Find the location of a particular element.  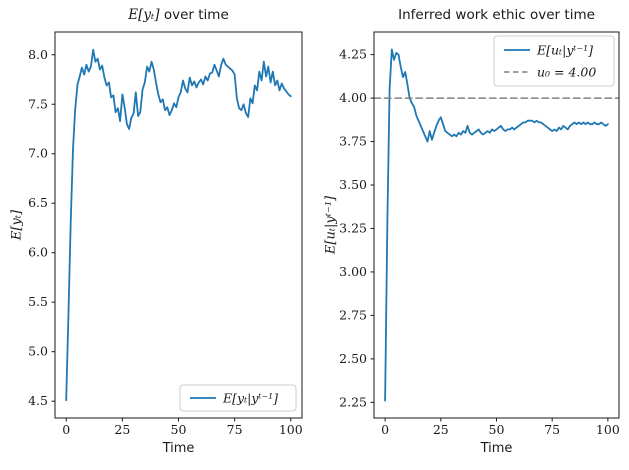

y-tick-label: 2.50 is located at coordinates (353, 358).